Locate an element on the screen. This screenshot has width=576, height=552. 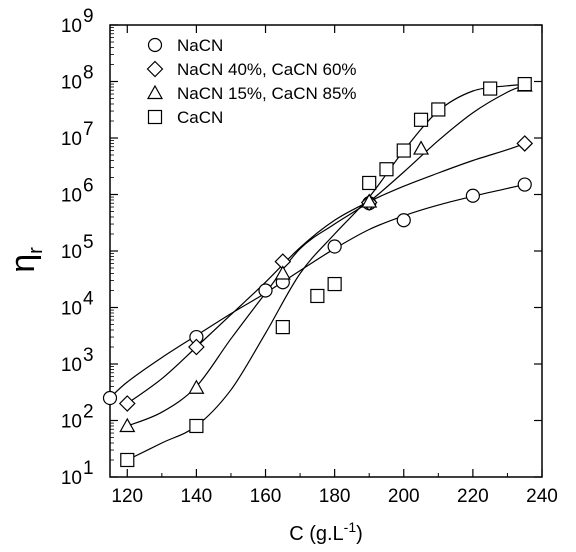
legend-marker-nacn is located at coordinates (155, 45).